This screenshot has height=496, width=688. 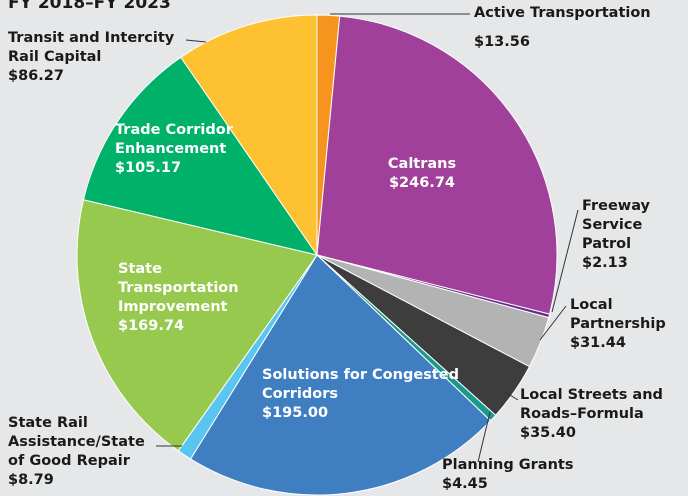 What do you see at coordinates (605, 263) in the screenshot?
I see `value-label: $2.13` at bounding box center [605, 263].